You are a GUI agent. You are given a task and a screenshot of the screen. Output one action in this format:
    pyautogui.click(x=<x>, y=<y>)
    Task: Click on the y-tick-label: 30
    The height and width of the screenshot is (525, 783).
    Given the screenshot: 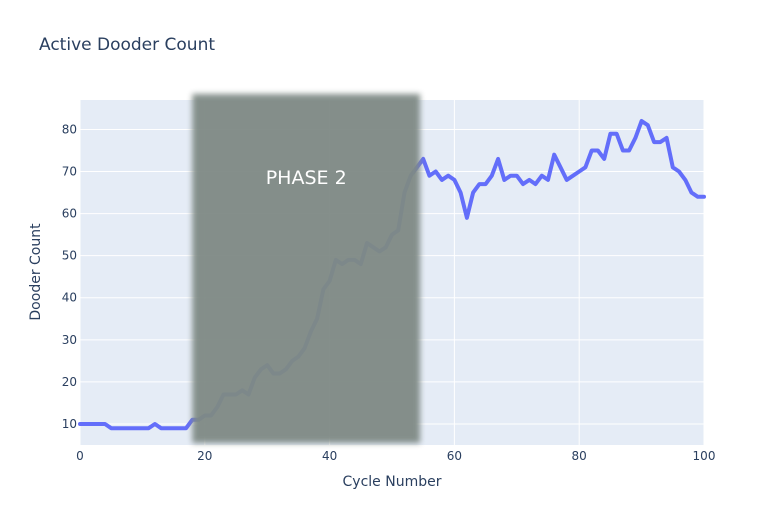 What is the action you would take?
    pyautogui.click(x=69, y=340)
    